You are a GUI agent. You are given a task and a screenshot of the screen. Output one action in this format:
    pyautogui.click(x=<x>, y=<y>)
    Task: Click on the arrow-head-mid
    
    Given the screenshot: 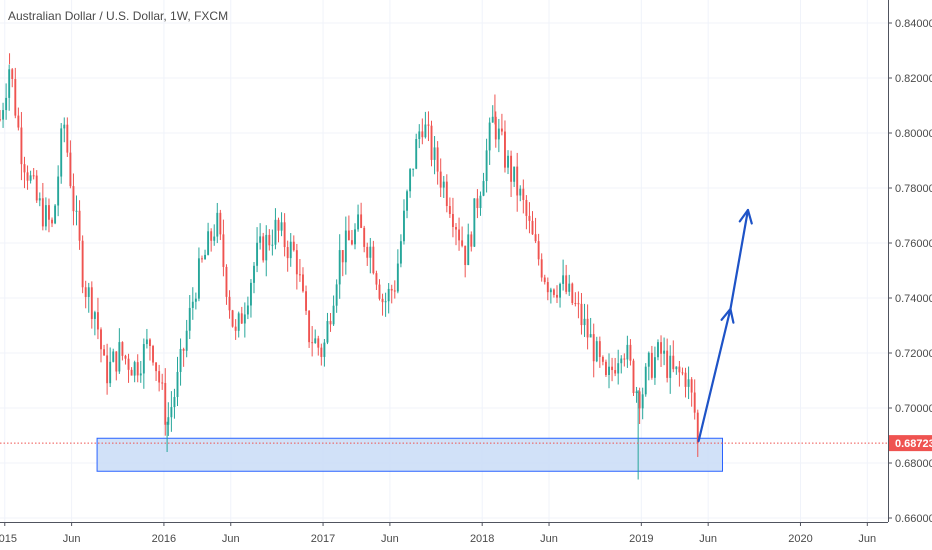 What is the action you would take?
    pyautogui.click(x=727, y=315)
    